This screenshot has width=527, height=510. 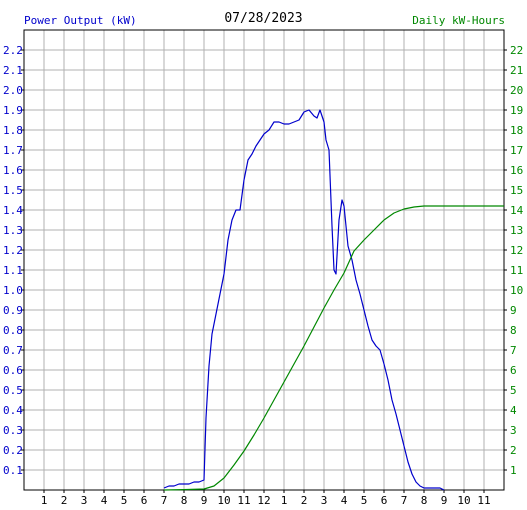 I want to click on left-tick-label: 0.4, so click(x=13, y=410).